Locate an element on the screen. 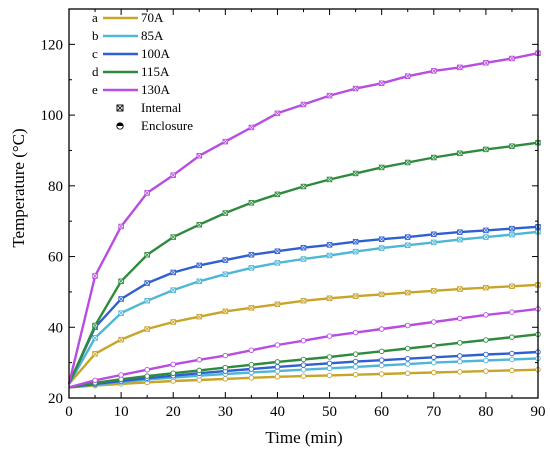 This screenshot has width=550, height=451. legend-marker-label: Internal is located at coordinates (161, 107).